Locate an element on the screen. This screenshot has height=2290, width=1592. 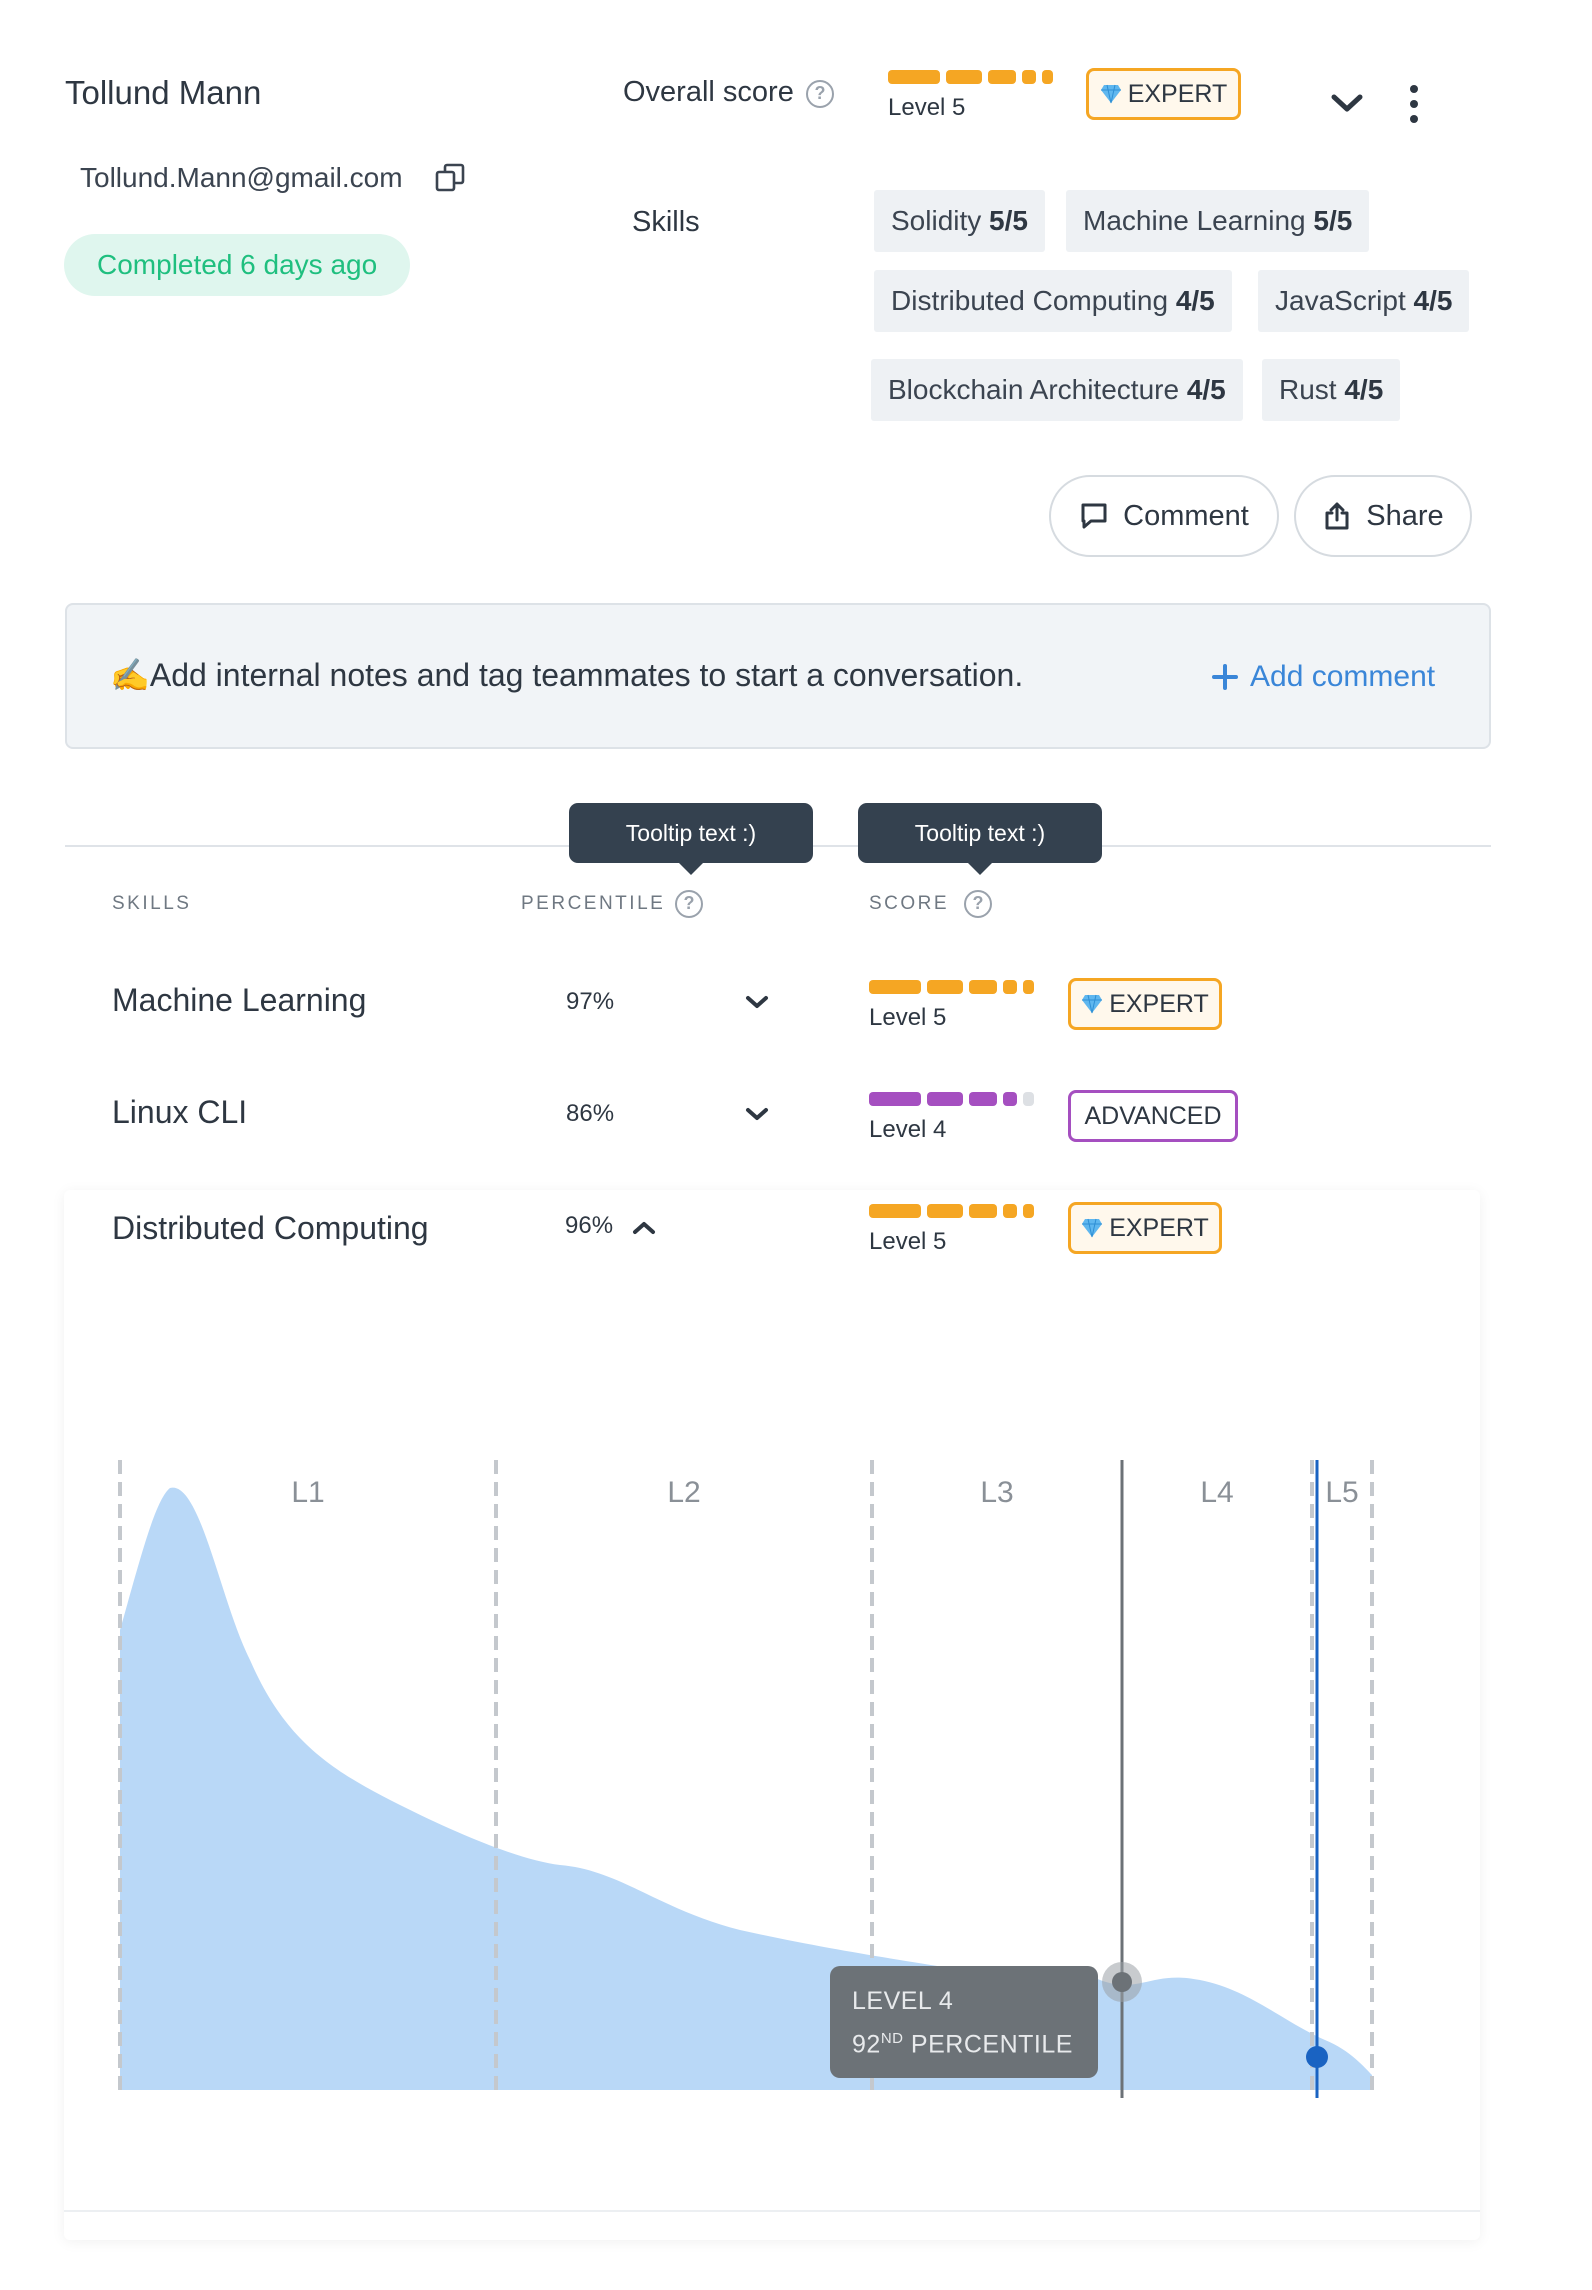
region-label: L5 is located at coordinates (1341, 1492).